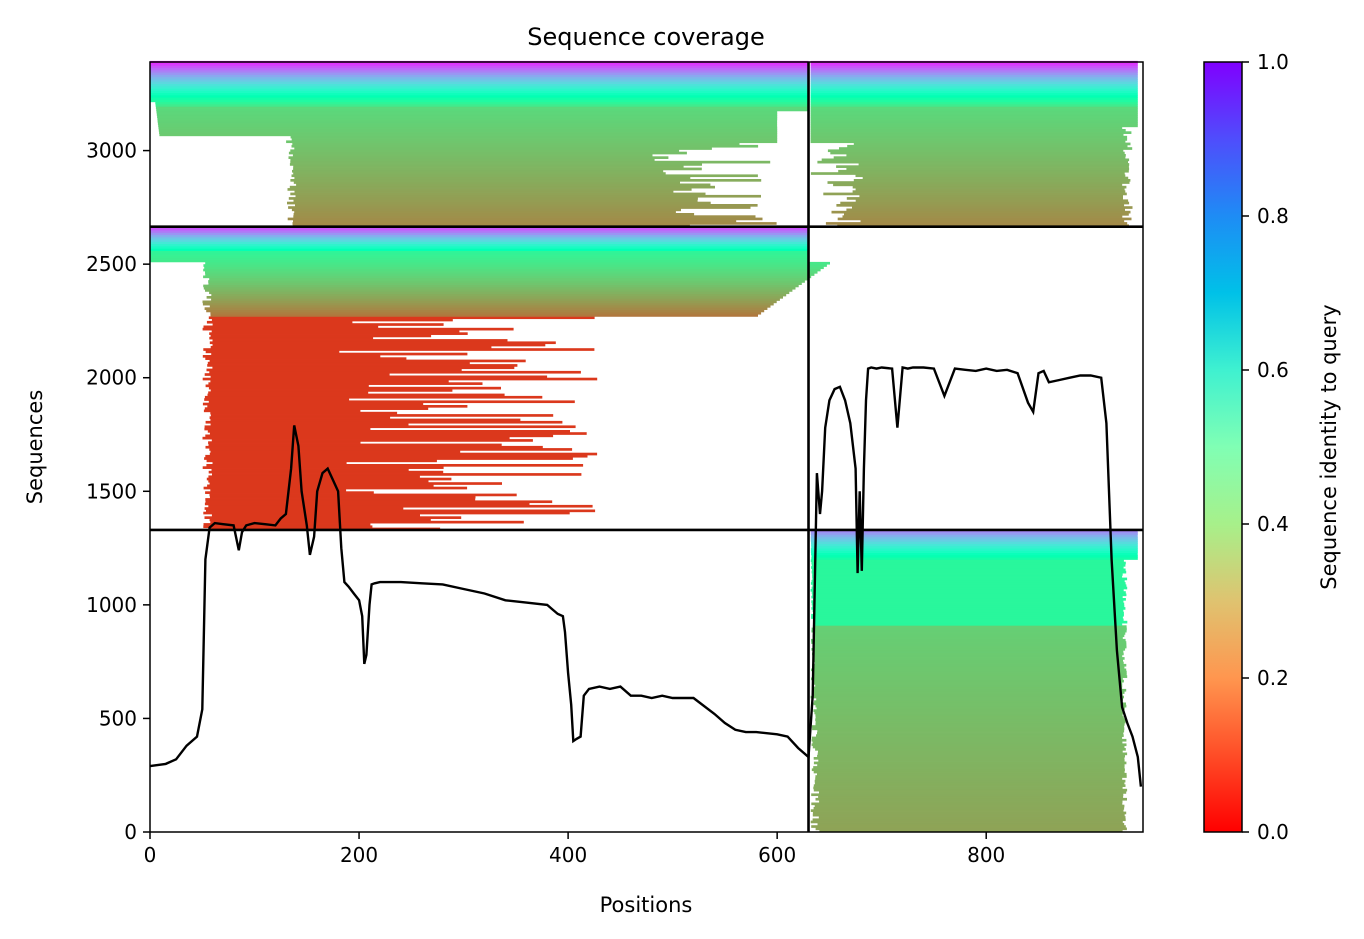 The width and height of the screenshot is (1364, 939). I want to click on chart-title: Sequence coverage, so click(645, 37).